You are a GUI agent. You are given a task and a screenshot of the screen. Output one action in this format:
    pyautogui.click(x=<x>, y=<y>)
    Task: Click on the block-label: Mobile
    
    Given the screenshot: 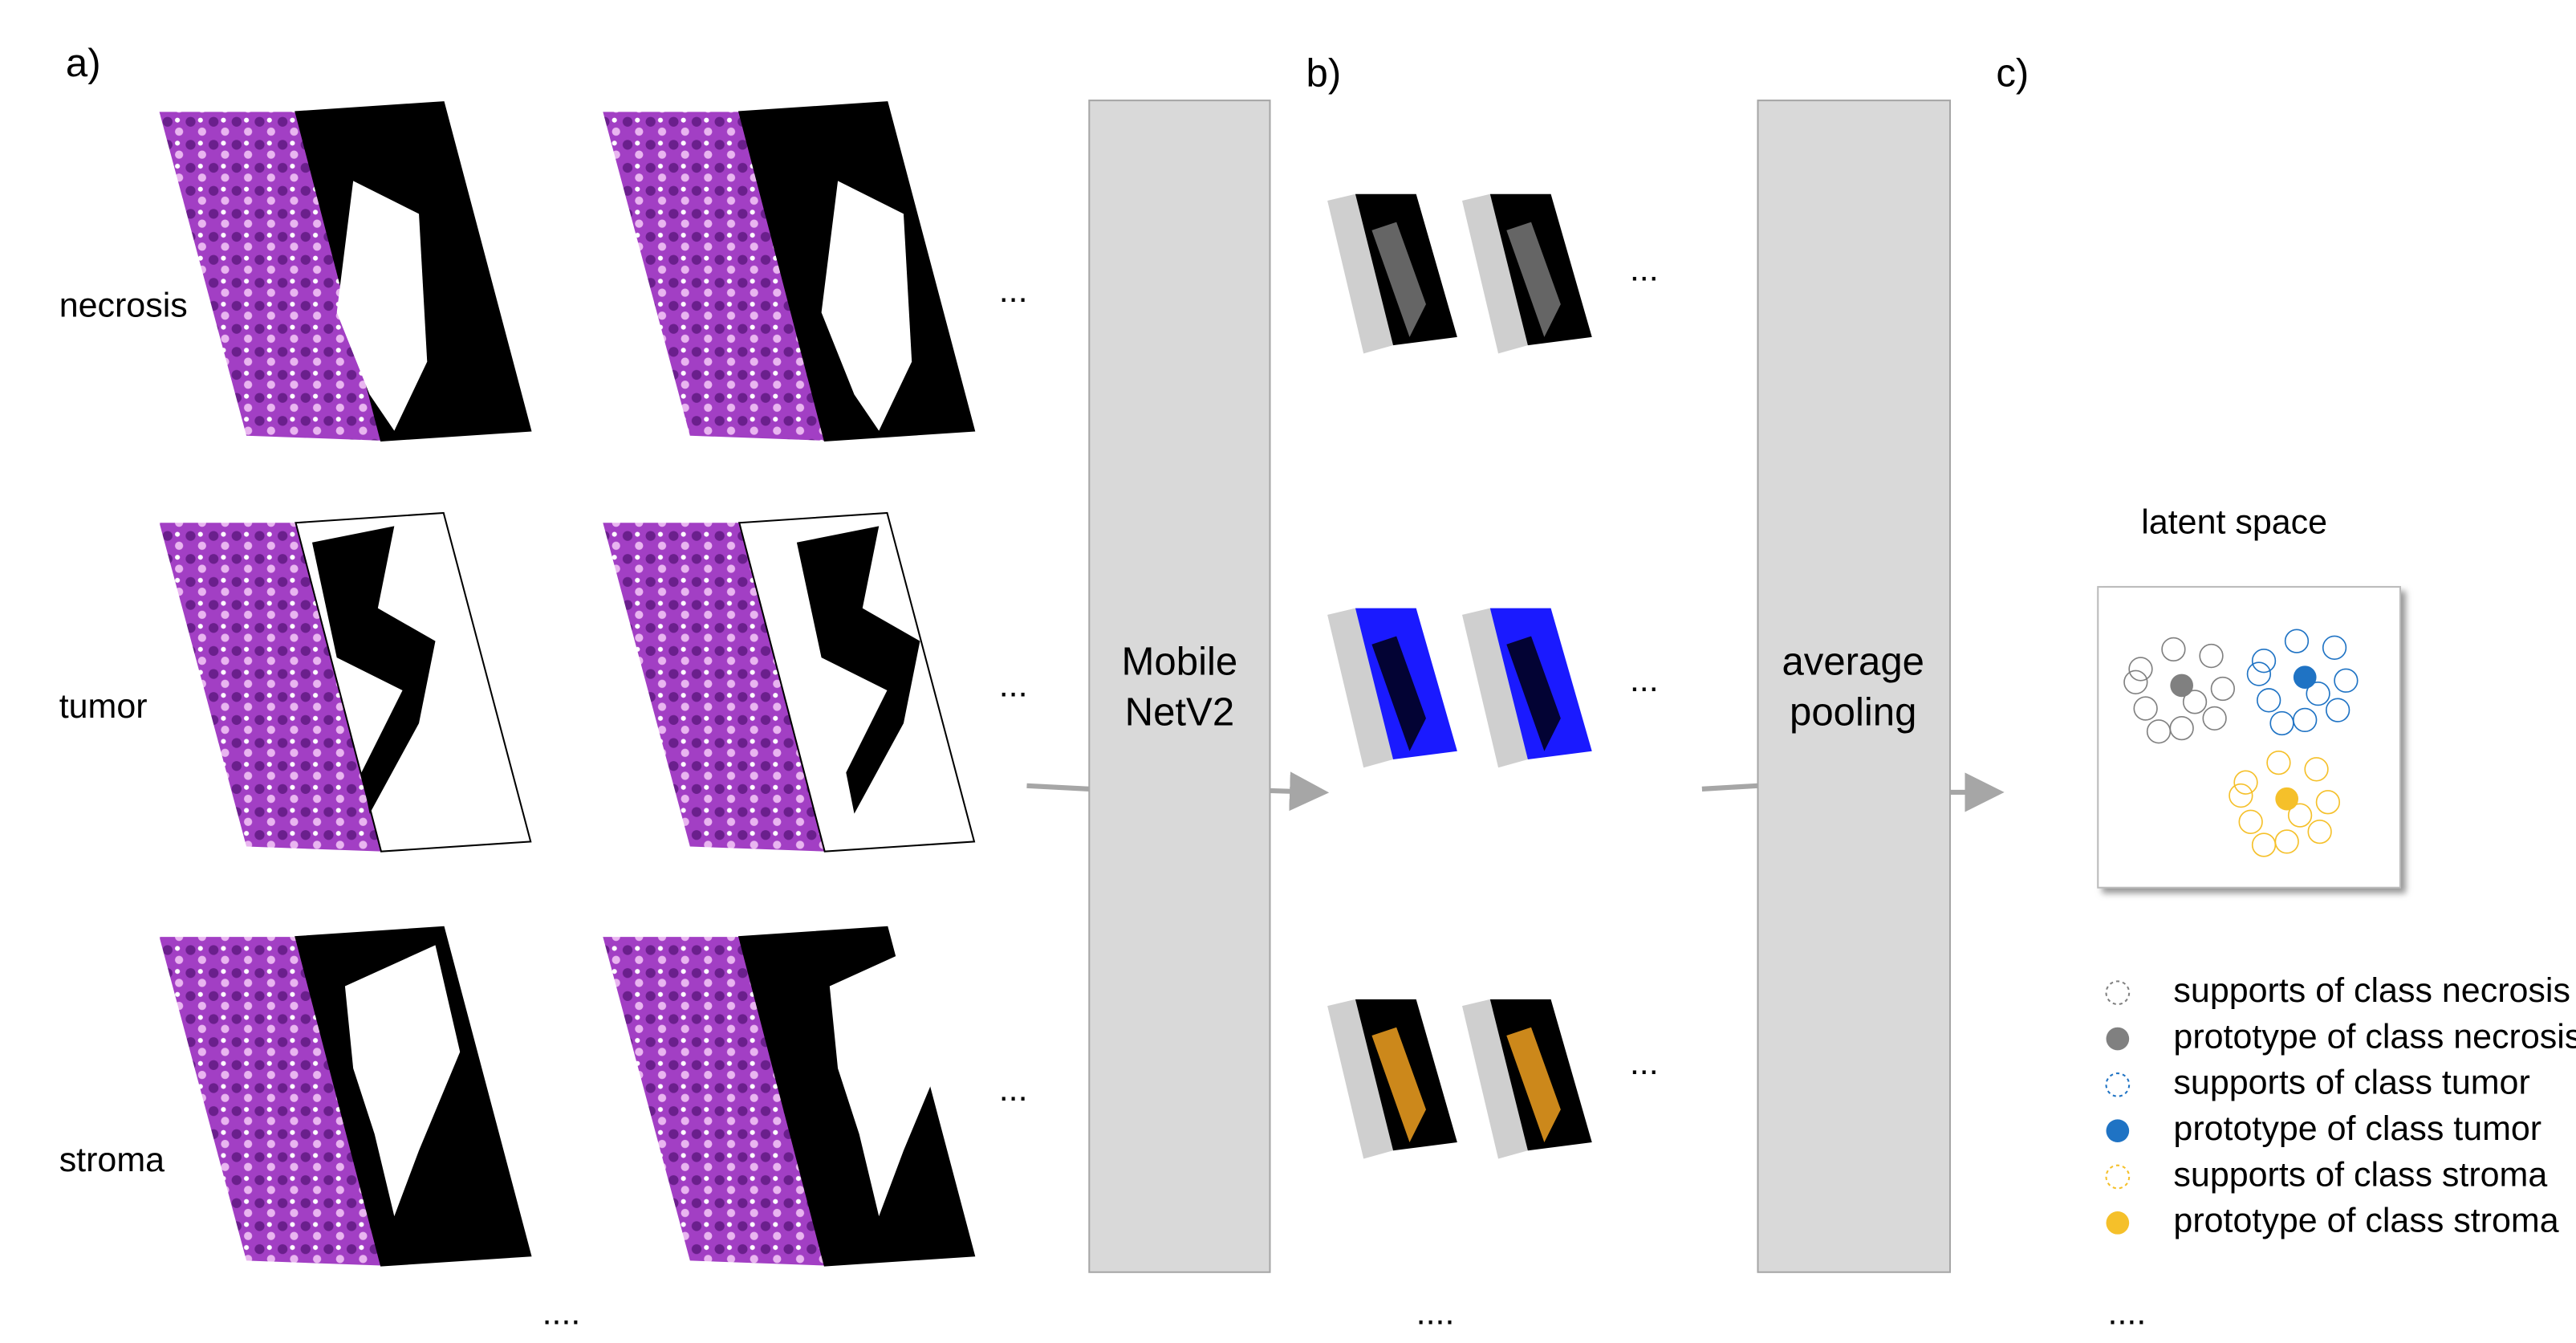 What is the action you would take?
    pyautogui.click(x=1180, y=661)
    